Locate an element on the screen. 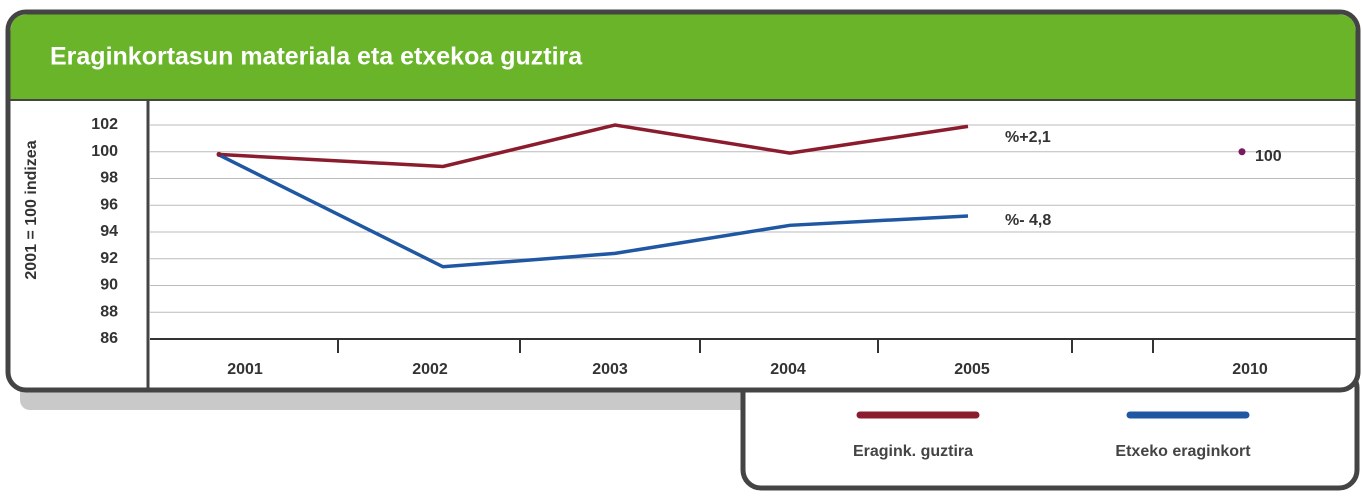  y-tick-label: 92 is located at coordinates (109, 258).